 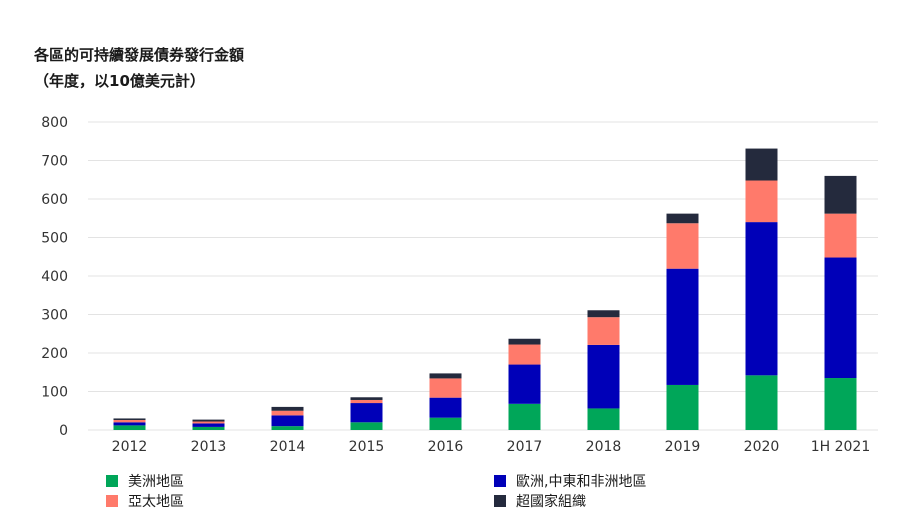 What do you see at coordinates (683, 447) in the screenshot?
I see `x-tick-label: 2019` at bounding box center [683, 447].